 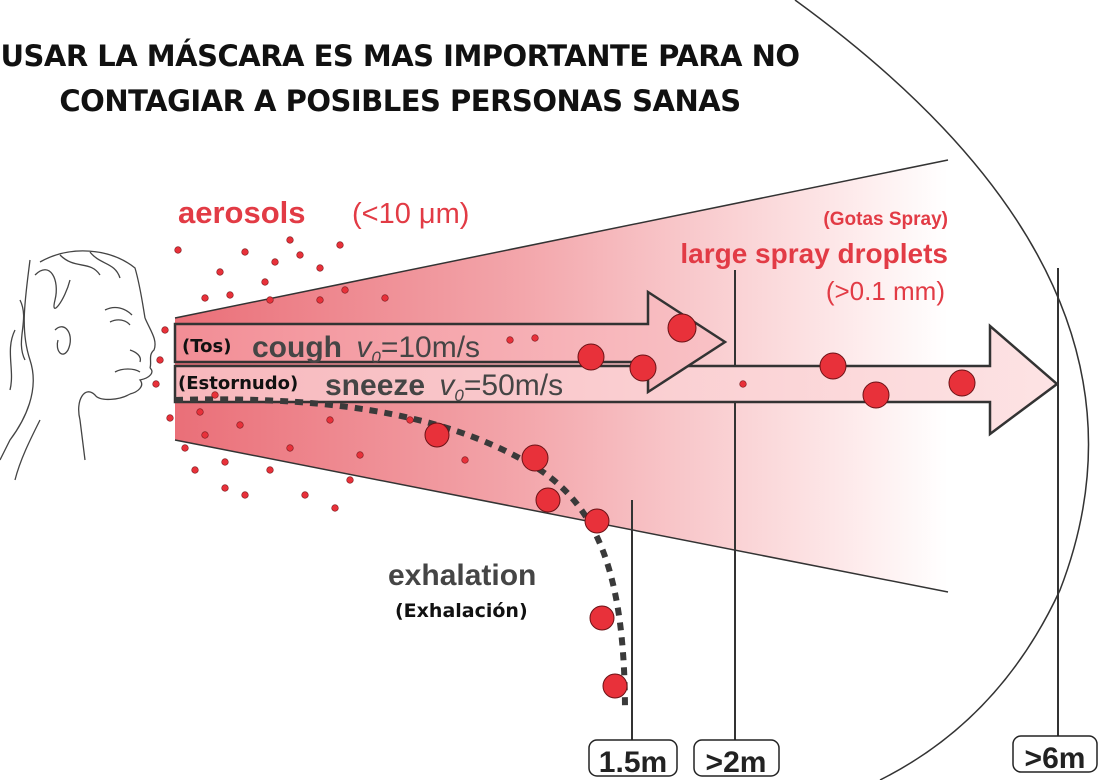 I want to click on sneeze-text: sneeze v0=50m/s, so click(x=444, y=387).